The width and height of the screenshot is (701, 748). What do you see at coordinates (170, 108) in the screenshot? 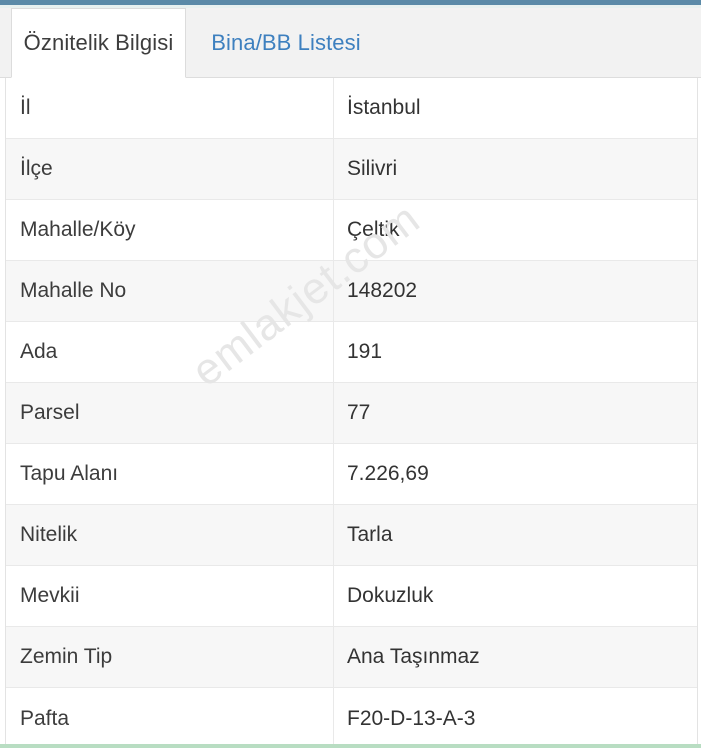
I see `table-cell-label: İl` at bounding box center [170, 108].